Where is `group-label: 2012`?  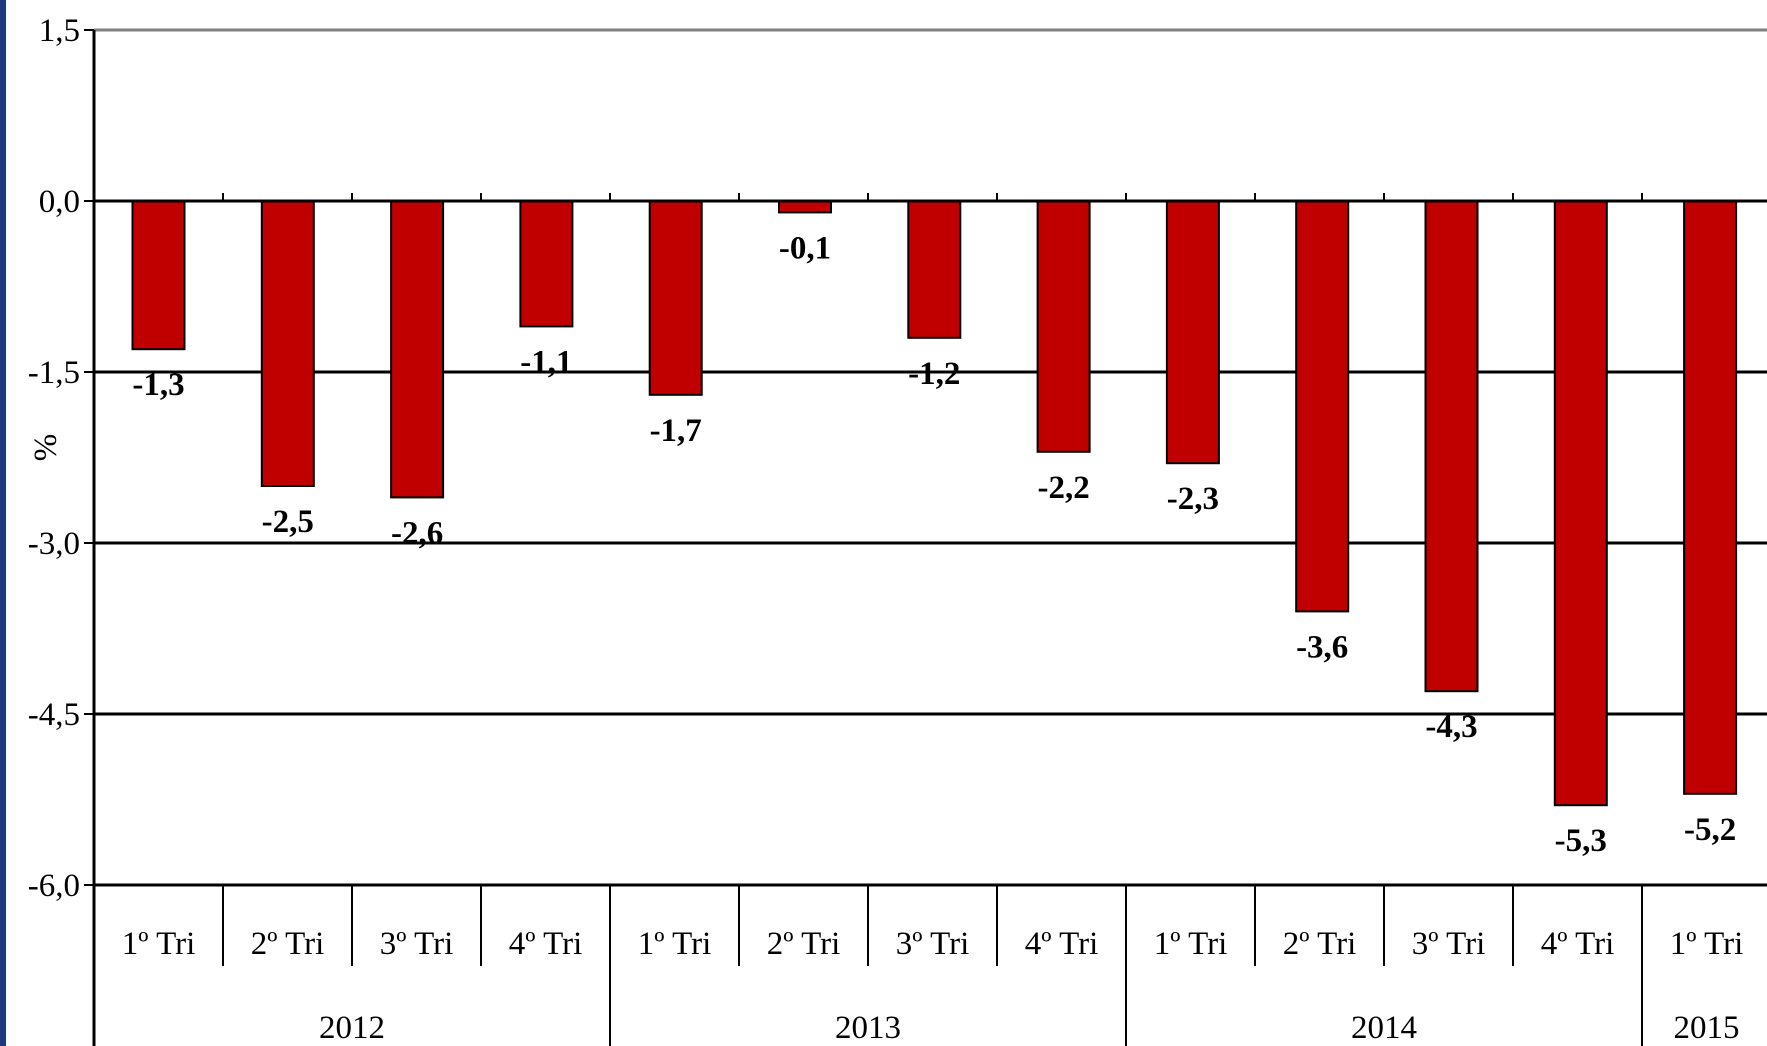 group-label: 2012 is located at coordinates (352, 1028).